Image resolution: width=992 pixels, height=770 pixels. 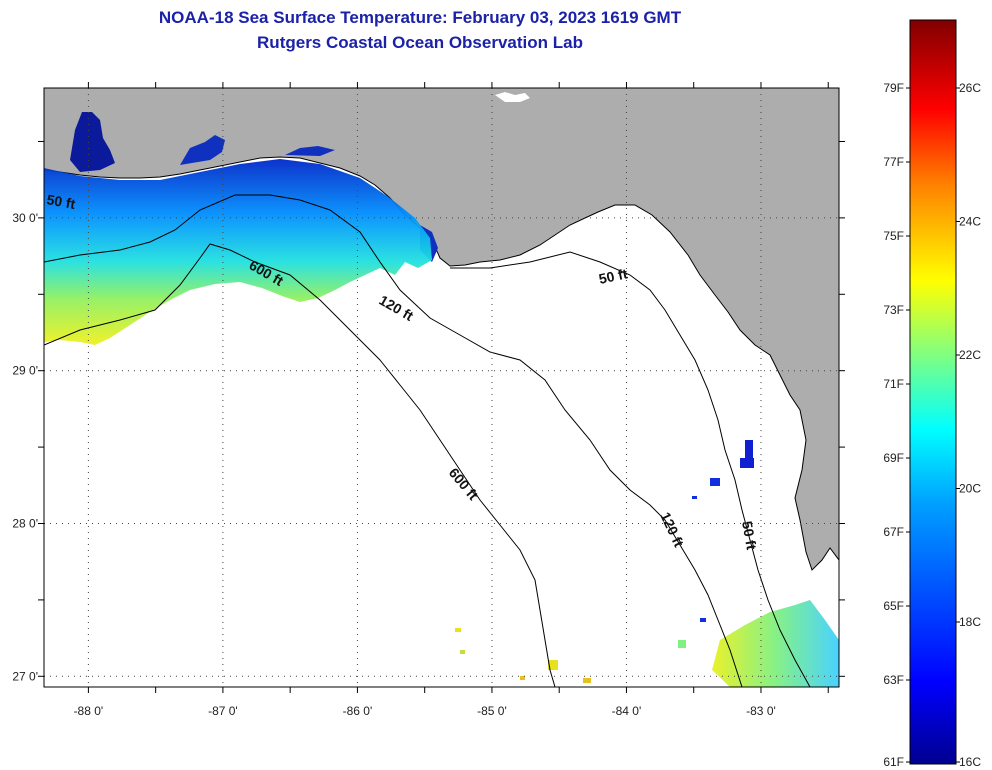 I want to click on x-tick-label: -83 0', so click(x=761, y=711).